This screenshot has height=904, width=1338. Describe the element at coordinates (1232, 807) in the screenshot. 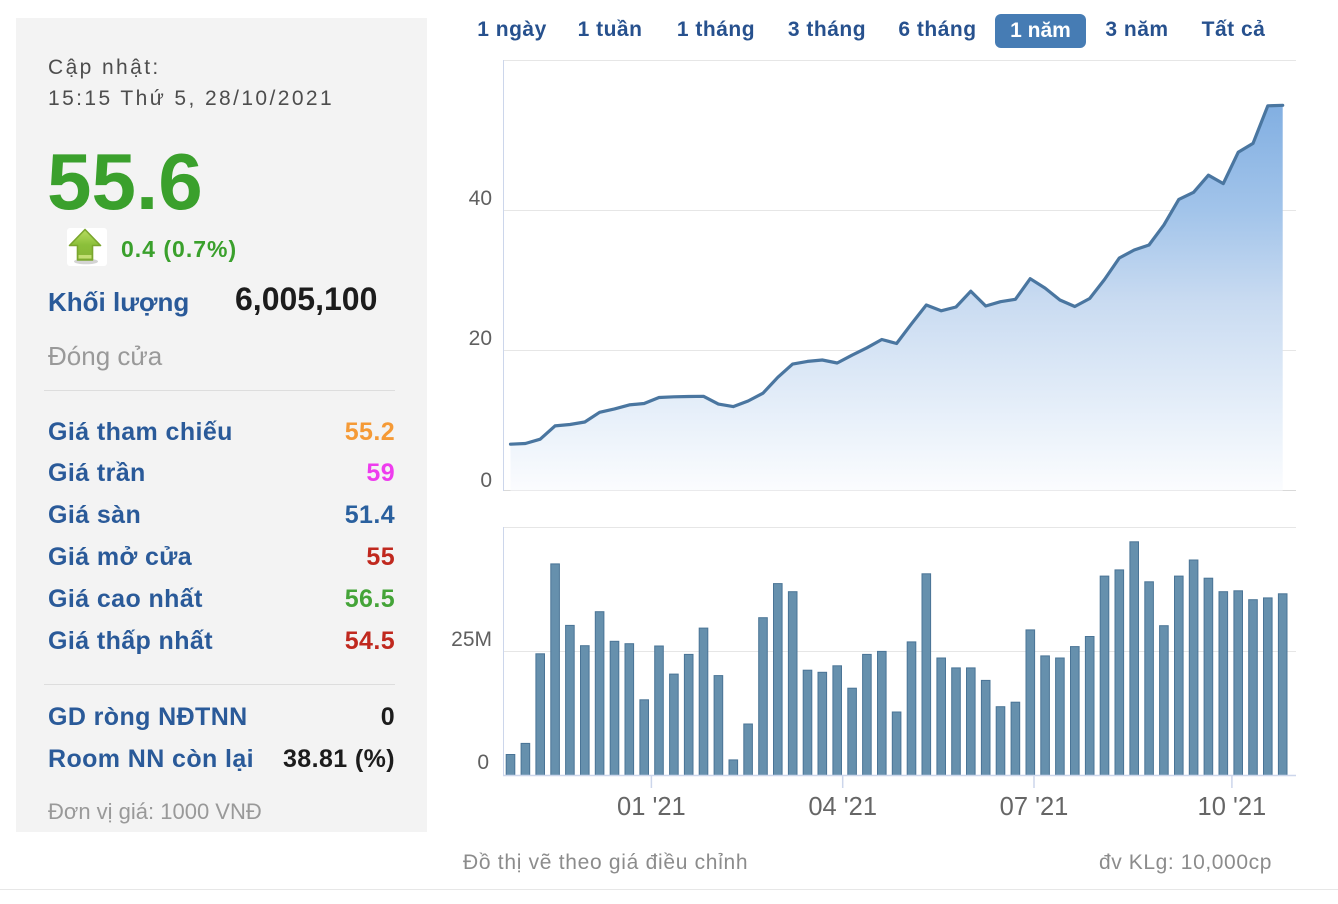

I see `svg-text: 10 '21` at that location.